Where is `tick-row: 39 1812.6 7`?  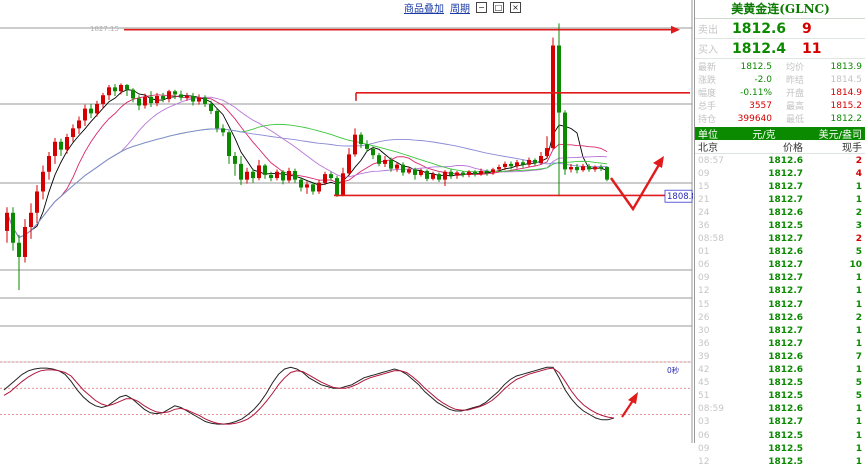
tick-row: 39 1812.6 7 is located at coordinates (780, 356).